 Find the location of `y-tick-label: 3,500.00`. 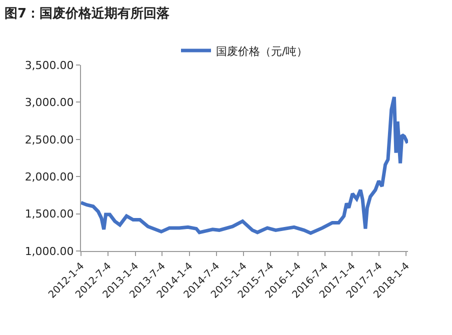

y-tick-label: 3,500.00 is located at coordinates (49, 65).